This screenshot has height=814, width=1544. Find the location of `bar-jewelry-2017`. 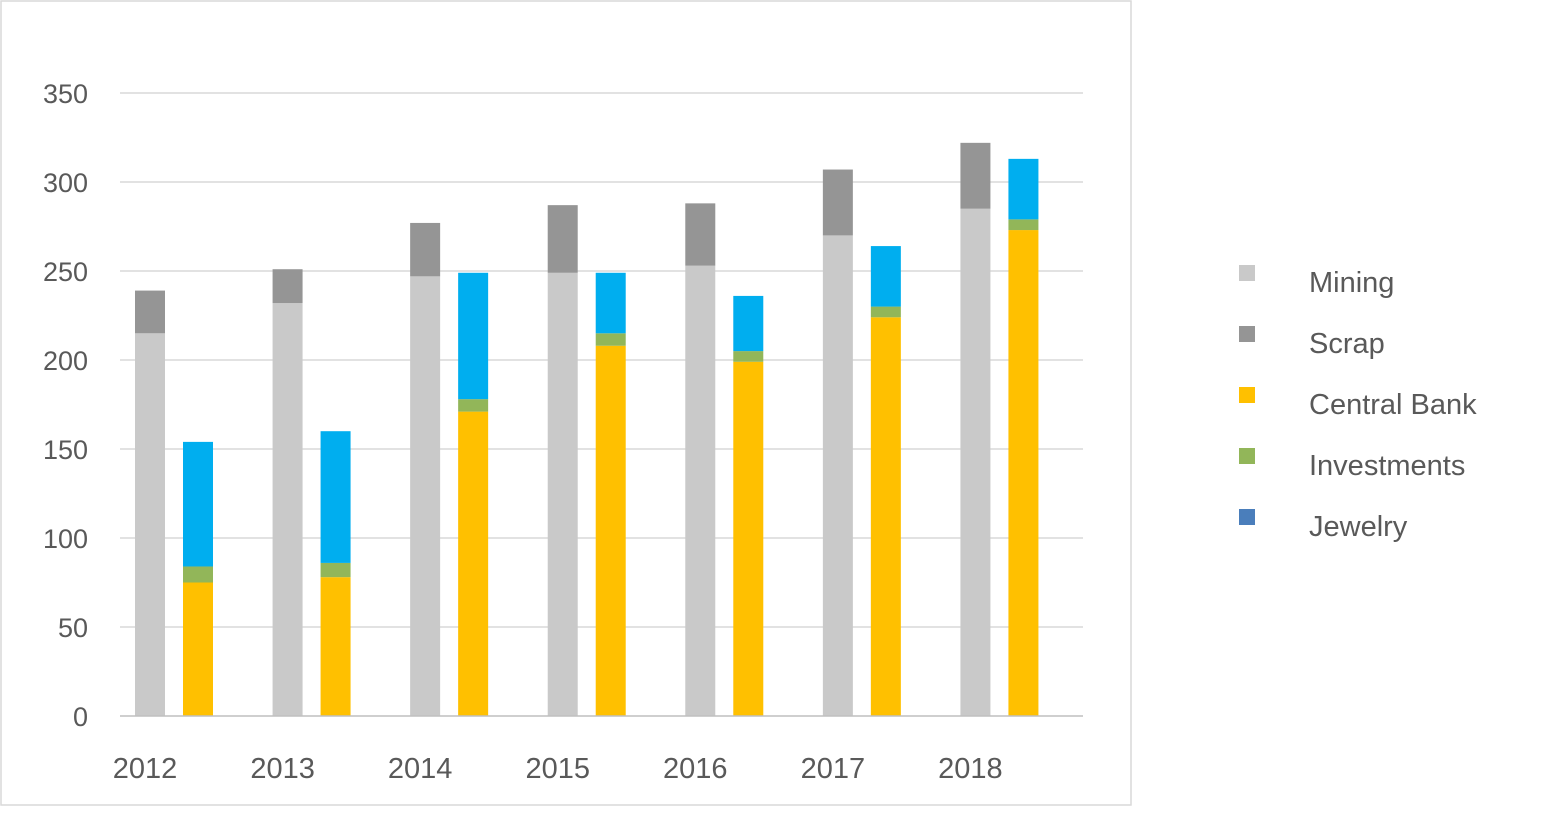

bar-jewelry-2017 is located at coordinates (885, 276).